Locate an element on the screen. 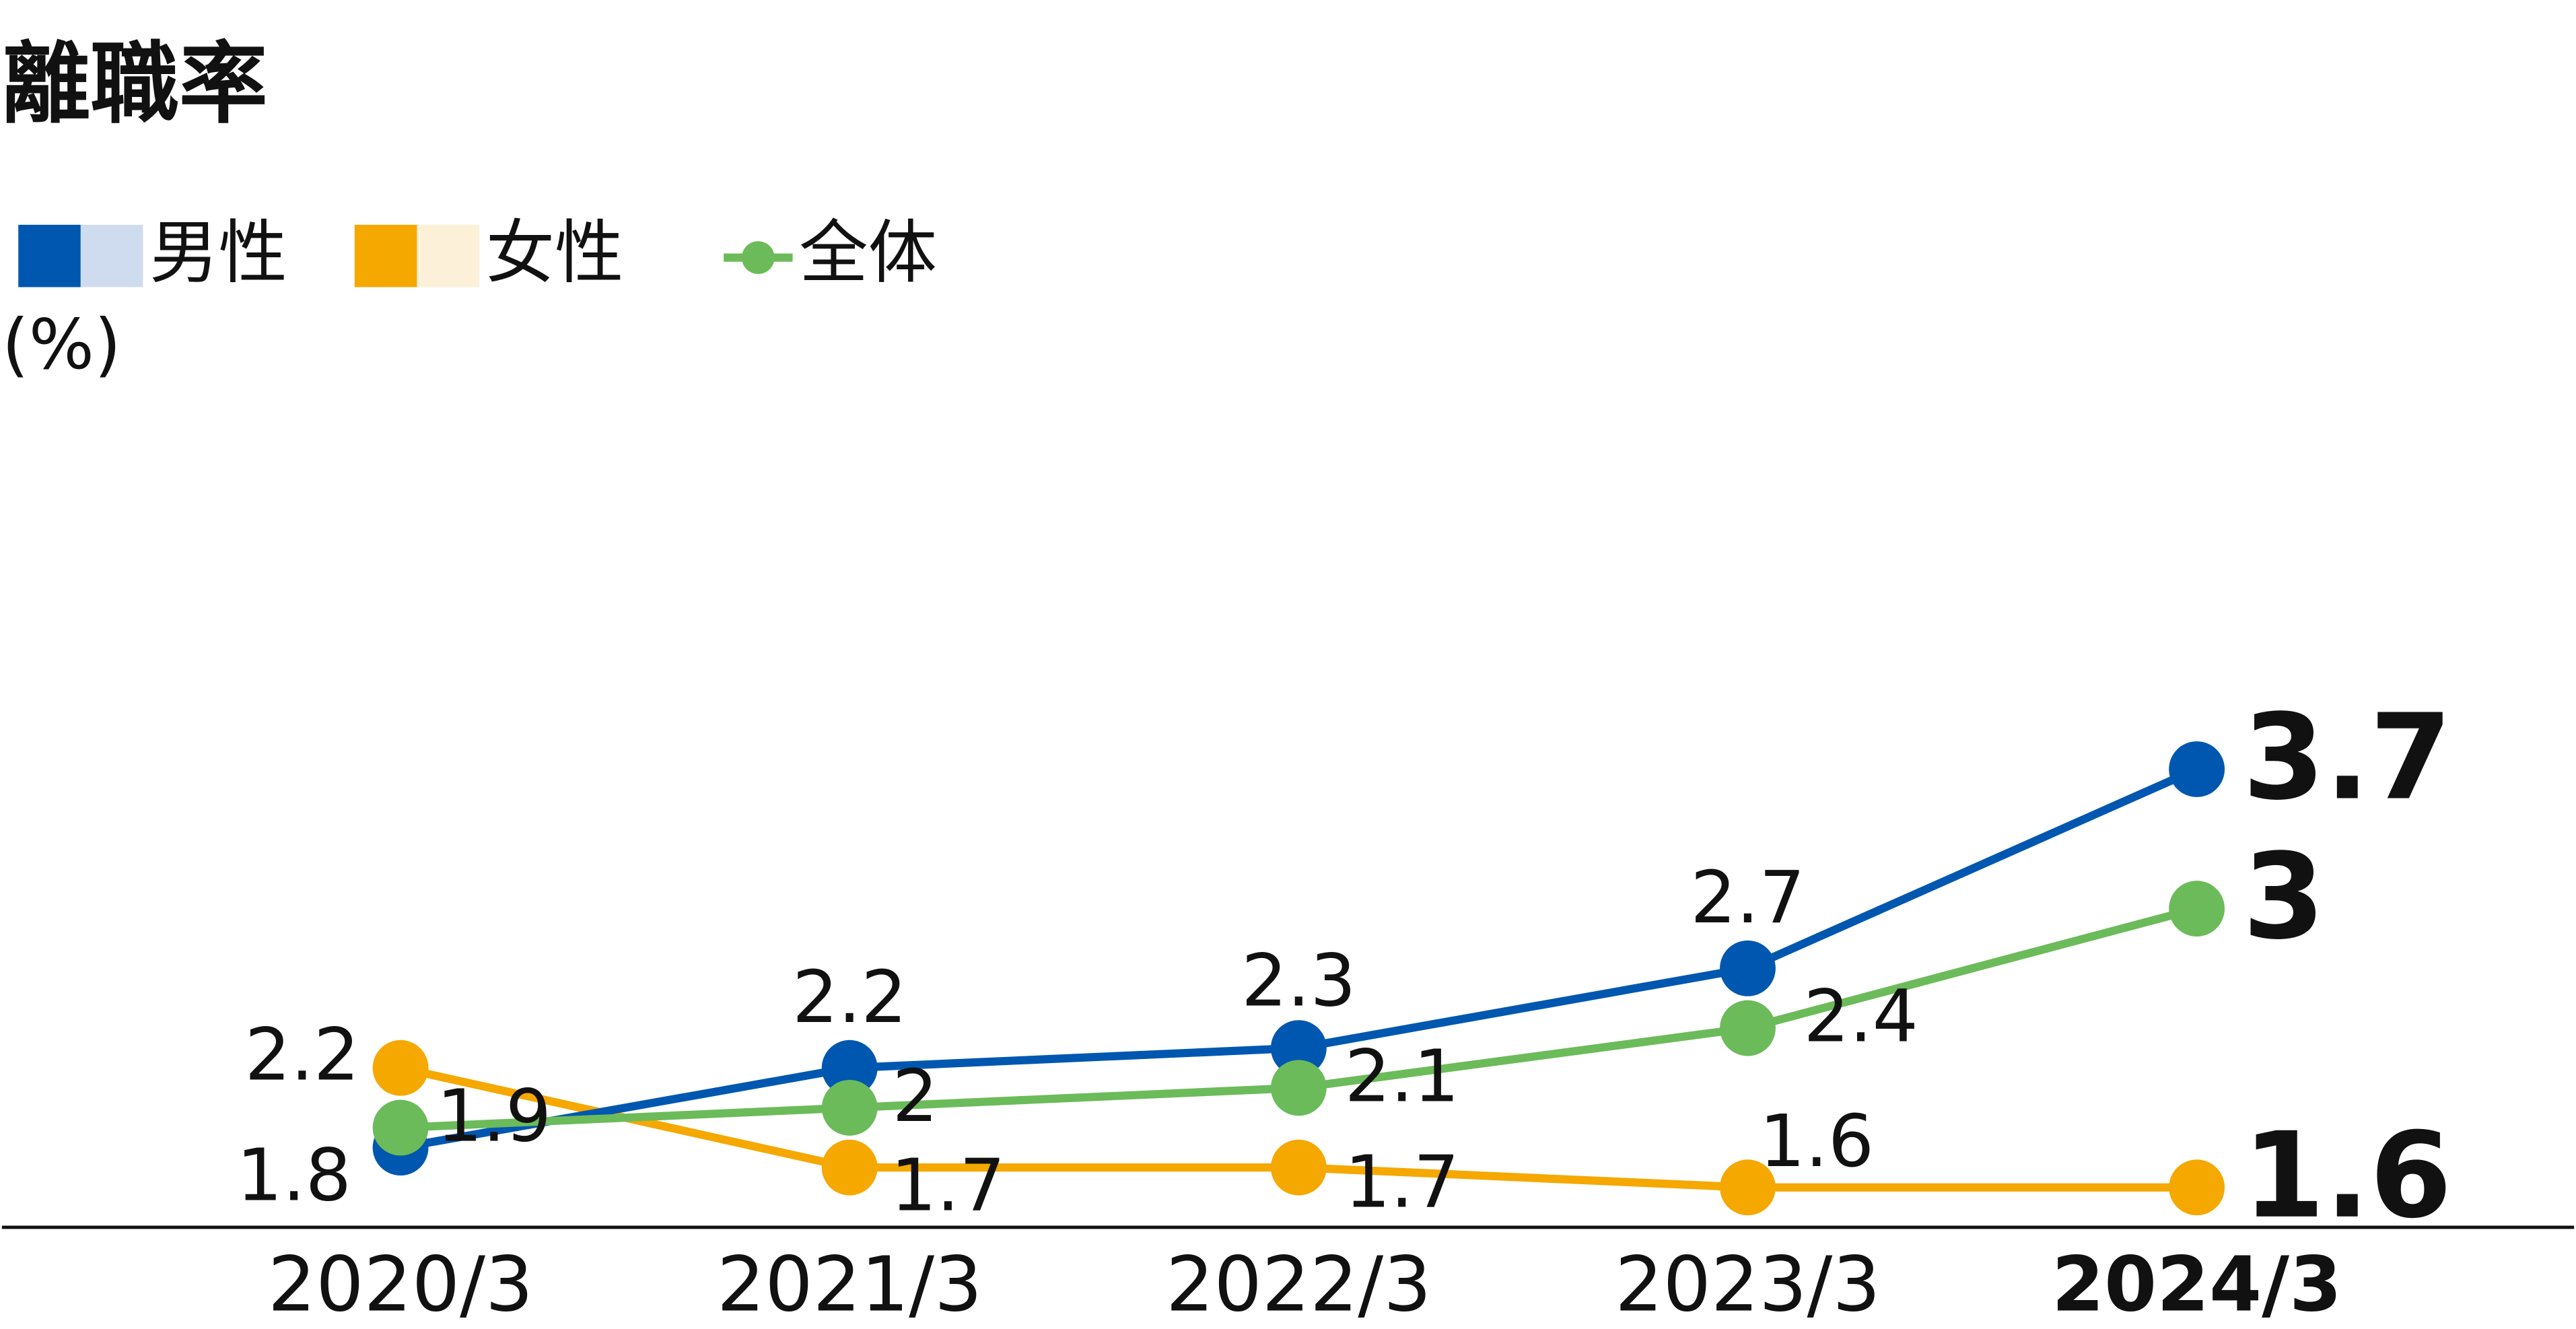  legend-label: 男性 is located at coordinates (218, 253).